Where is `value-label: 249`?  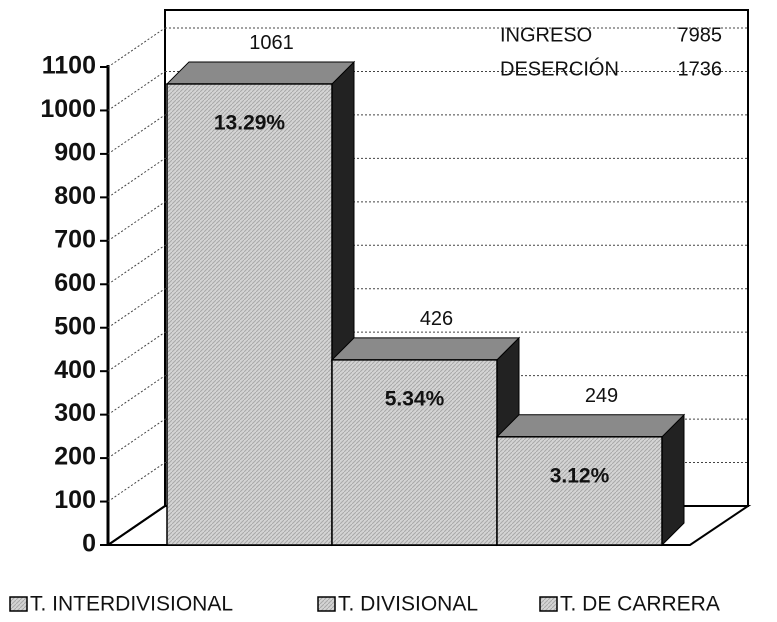
value-label: 249 is located at coordinates (601, 396).